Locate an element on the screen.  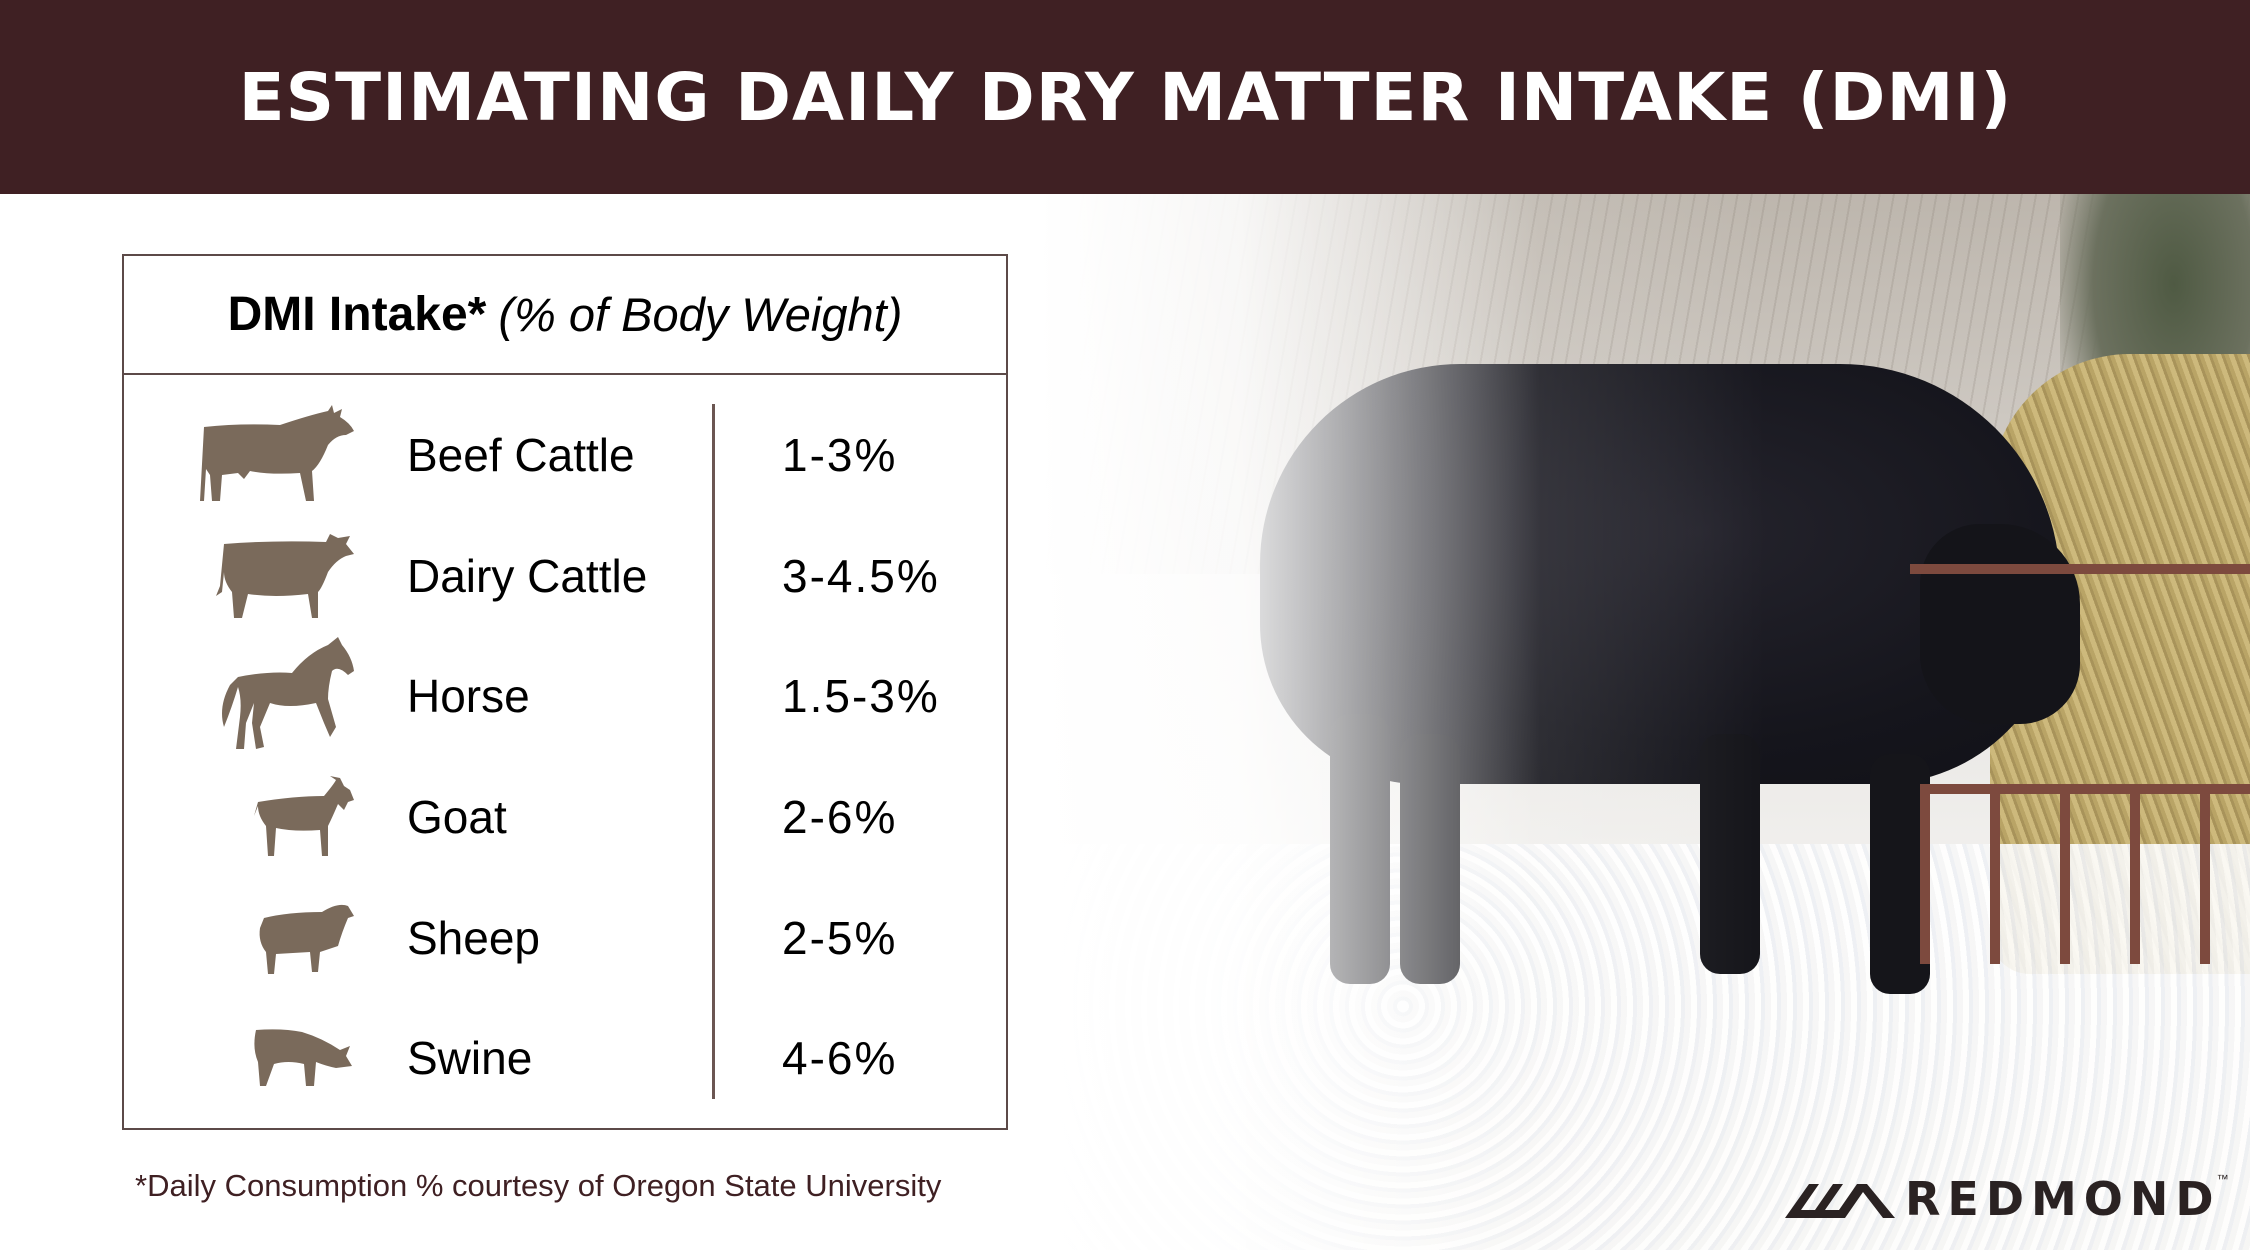
dairy-cattle-icon is located at coordinates (274, 576).